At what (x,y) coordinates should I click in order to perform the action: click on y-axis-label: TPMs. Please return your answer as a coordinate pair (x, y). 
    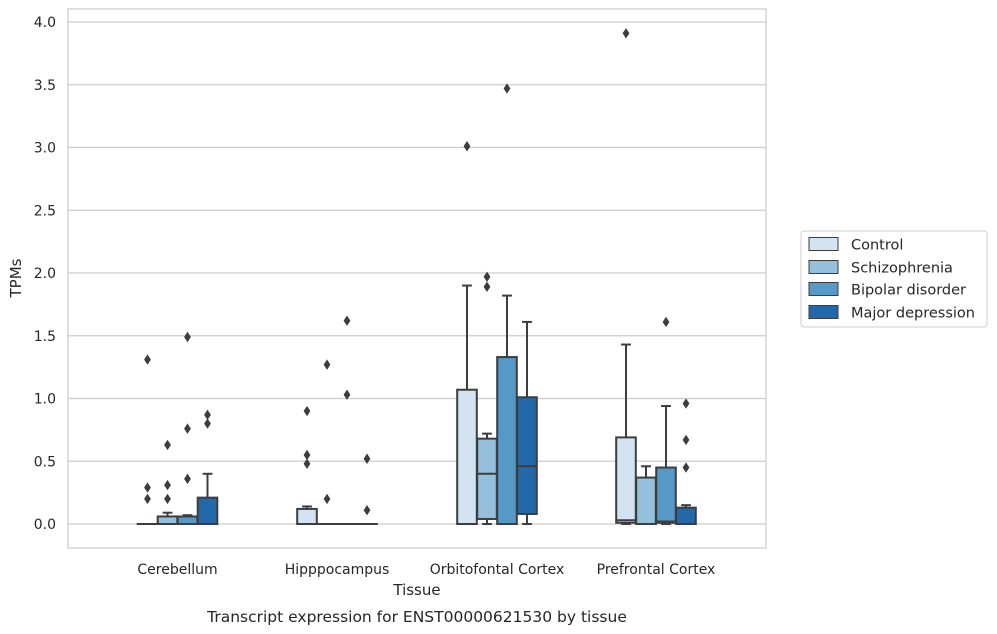
    Looking at the image, I should click on (16, 278).